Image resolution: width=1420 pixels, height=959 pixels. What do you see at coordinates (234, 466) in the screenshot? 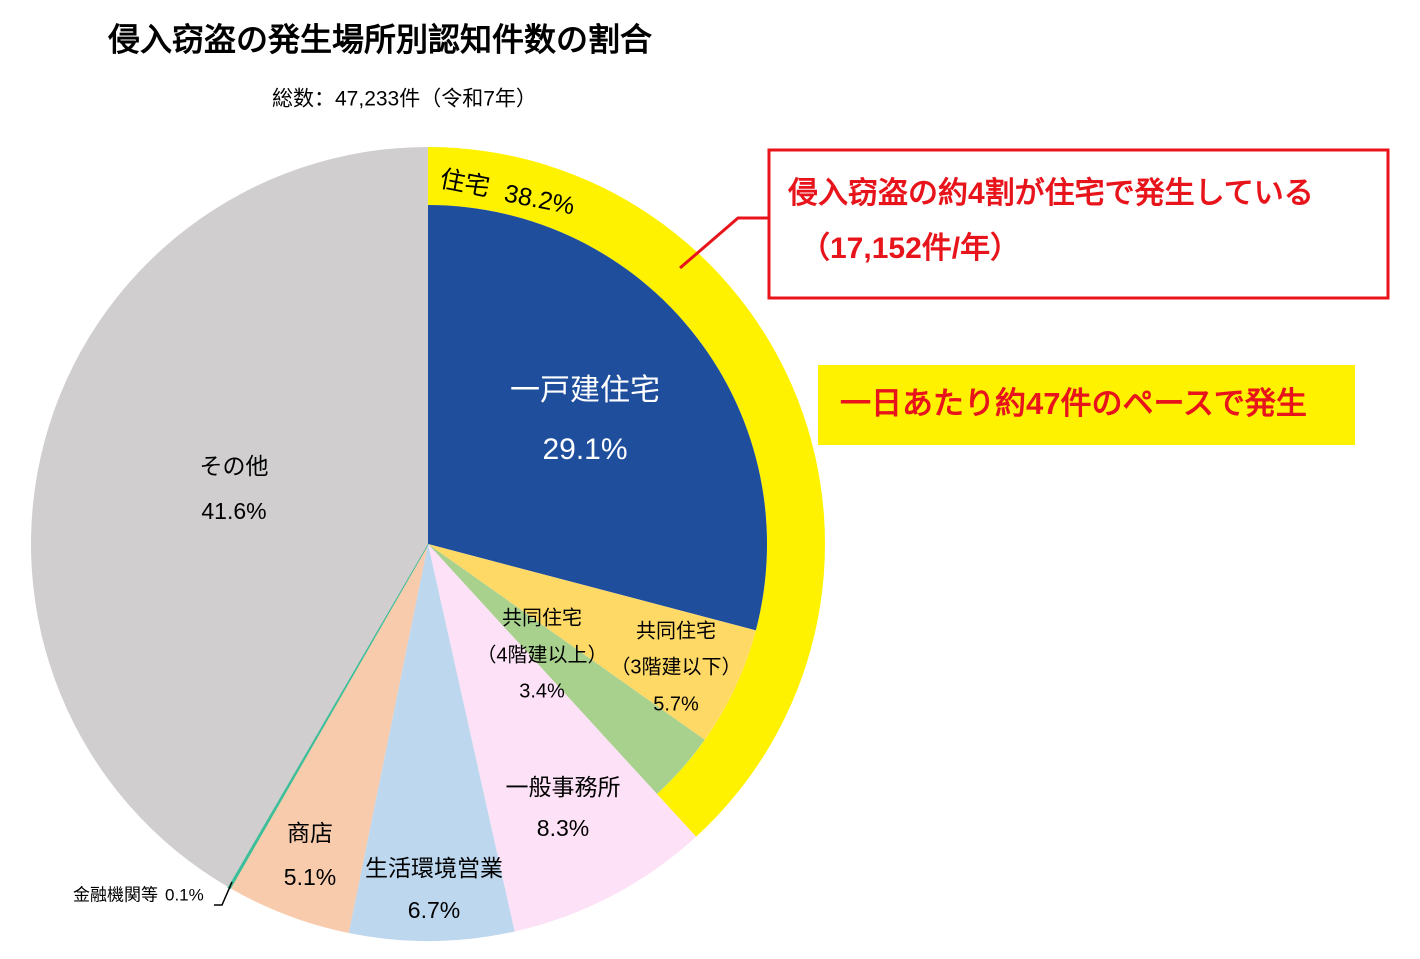
I see `slice-label: その他` at bounding box center [234, 466].